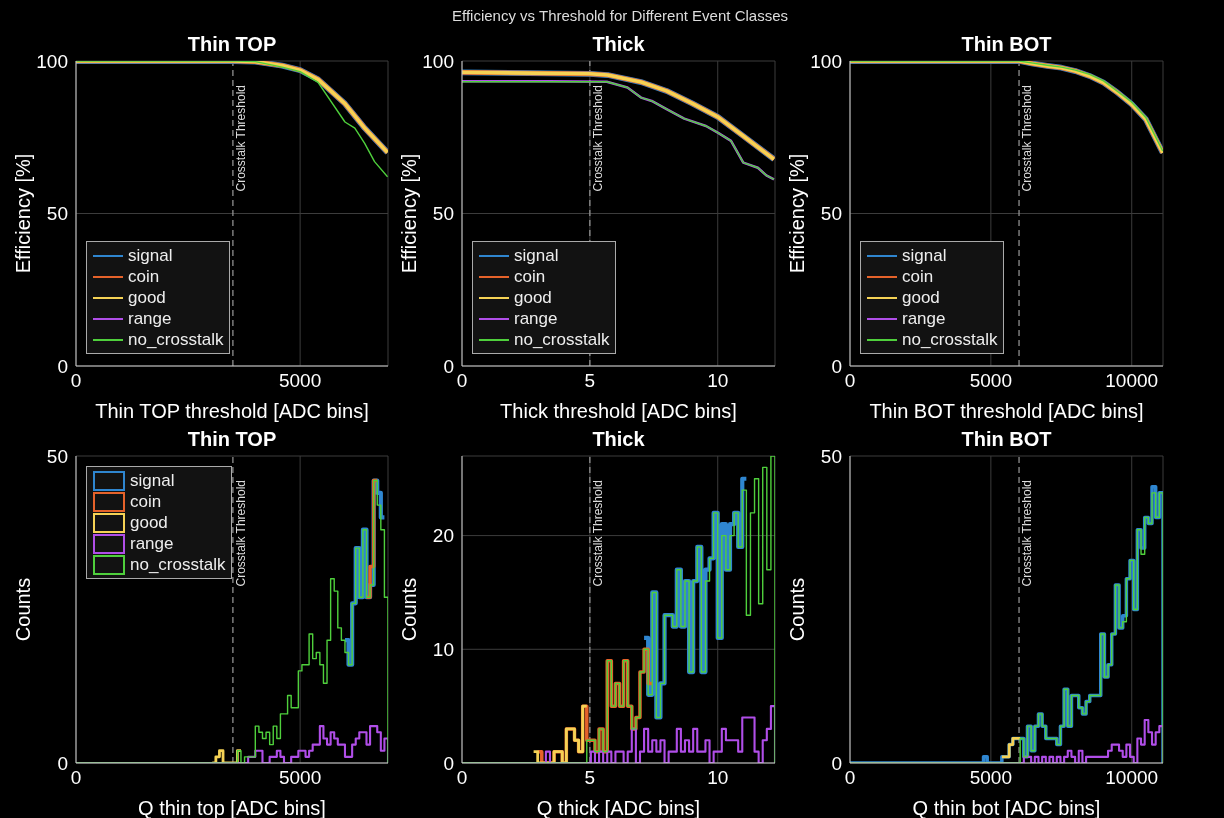  Describe the element at coordinates (620, 15) in the screenshot. I see `text: Efficiency vs Threshold for Different Event Classes` at that location.